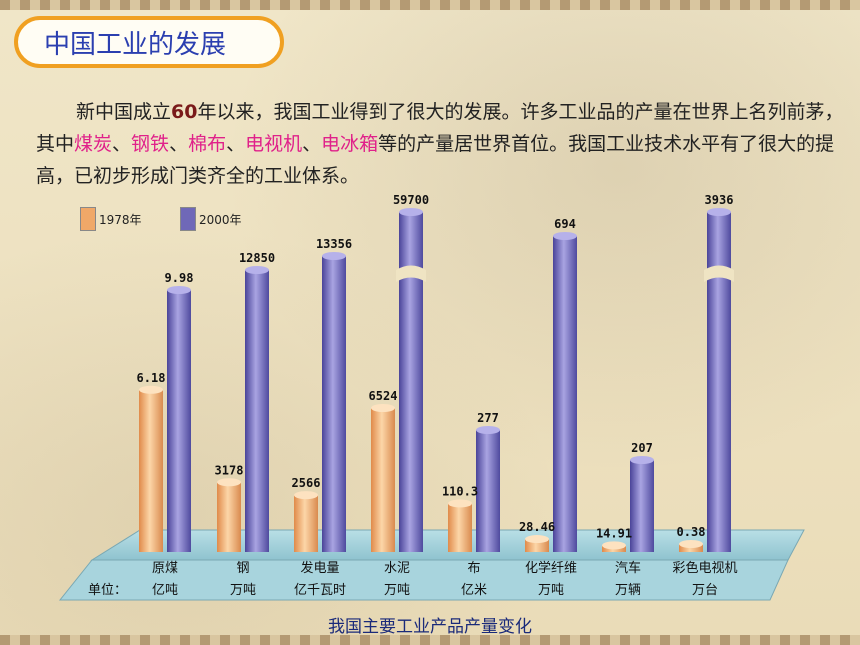 The width and height of the screenshot is (860, 645). Describe the element at coordinates (642, 448) in the screenshot. I see `data-label-2000-6: 207` at that location.